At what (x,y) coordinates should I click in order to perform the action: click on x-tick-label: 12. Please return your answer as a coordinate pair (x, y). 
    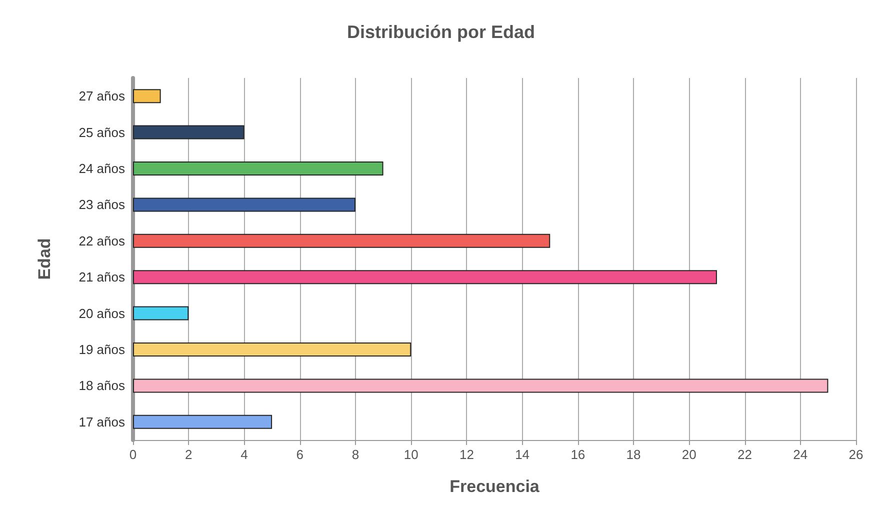
    Looking at the image, I should click on (466, 454).